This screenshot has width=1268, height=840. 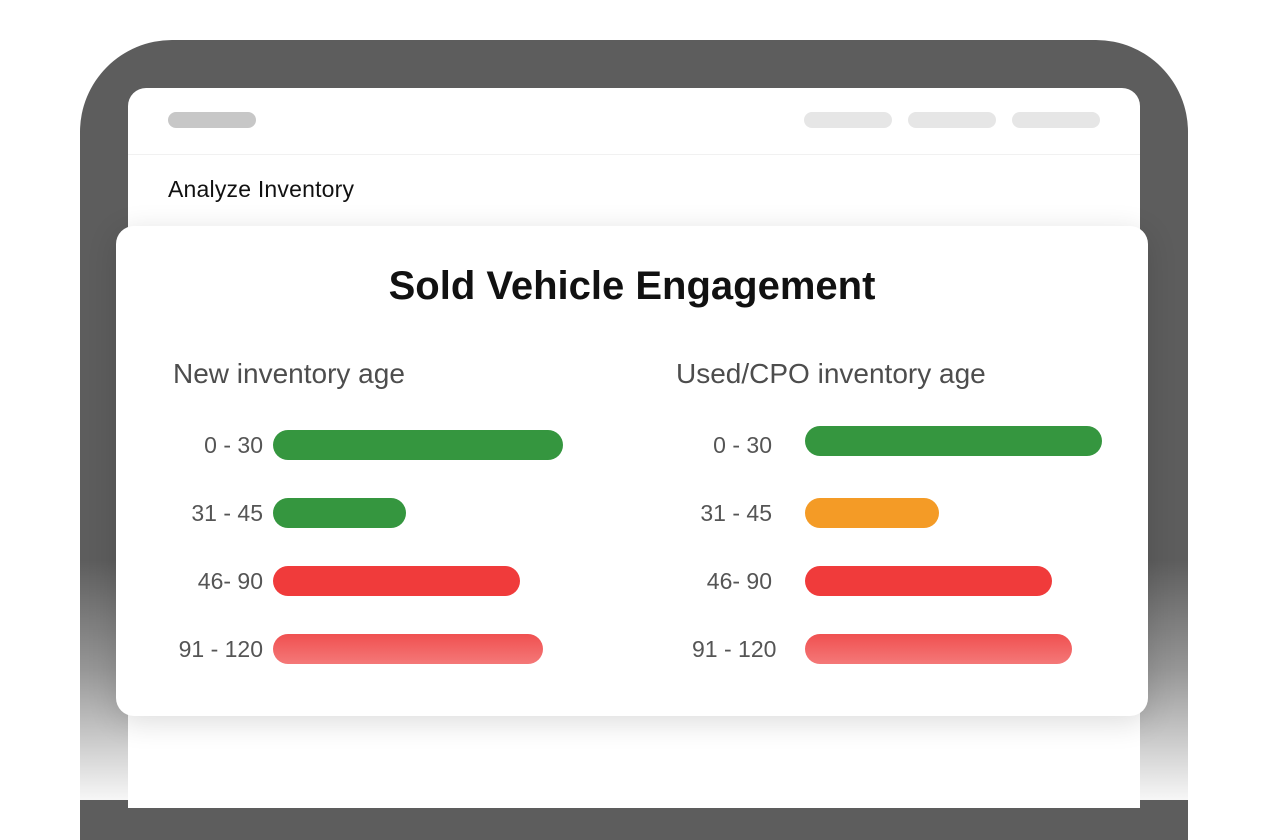 I want to click on used-age-label: 31 - 45, so click(x=736, y=513).